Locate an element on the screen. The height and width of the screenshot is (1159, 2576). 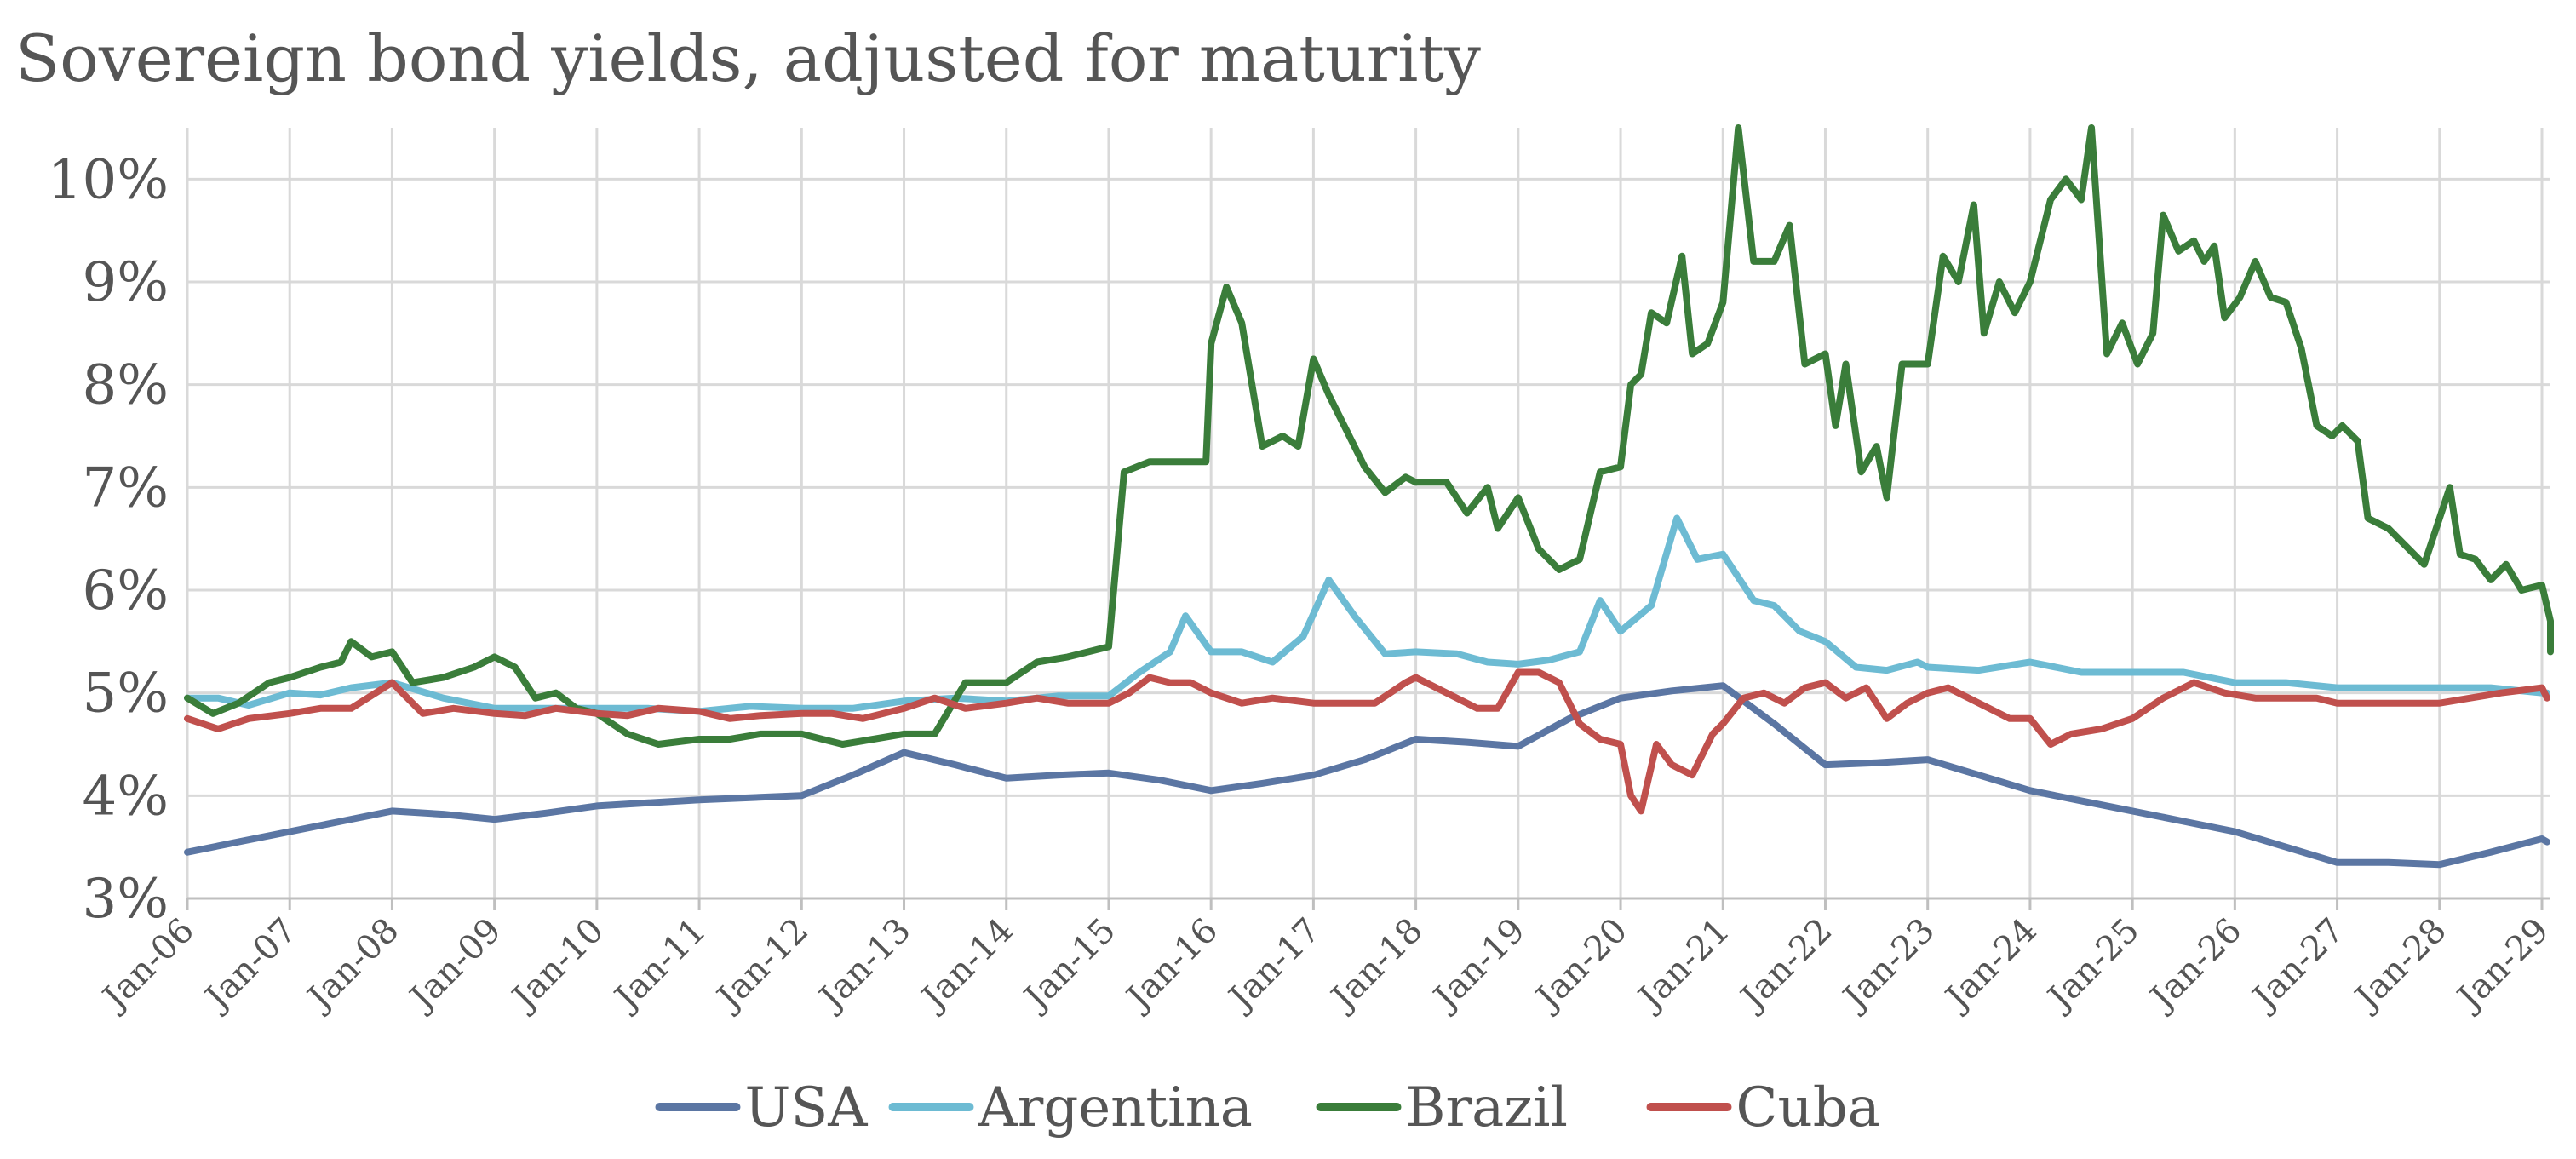
y-tick-label: 5% is located at coordinates (125, 695).